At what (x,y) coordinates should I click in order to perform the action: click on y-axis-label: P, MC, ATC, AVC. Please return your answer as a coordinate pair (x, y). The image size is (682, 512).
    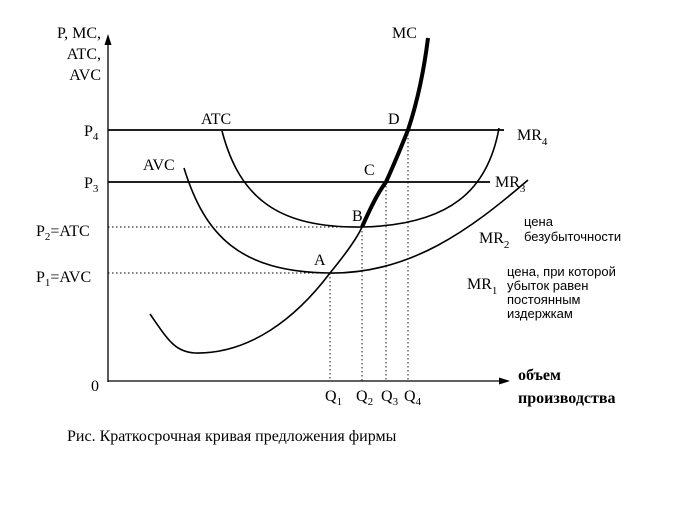
    Looking at the image, I should click on (79, 54).